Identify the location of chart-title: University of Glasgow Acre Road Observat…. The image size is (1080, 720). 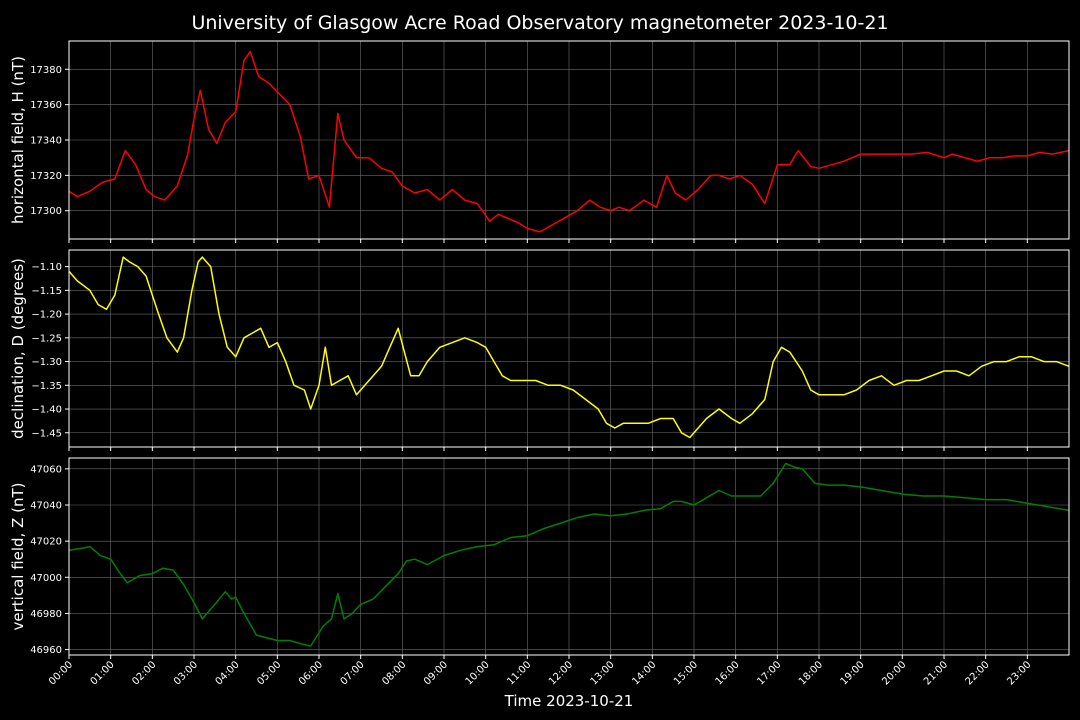
(539, 23).